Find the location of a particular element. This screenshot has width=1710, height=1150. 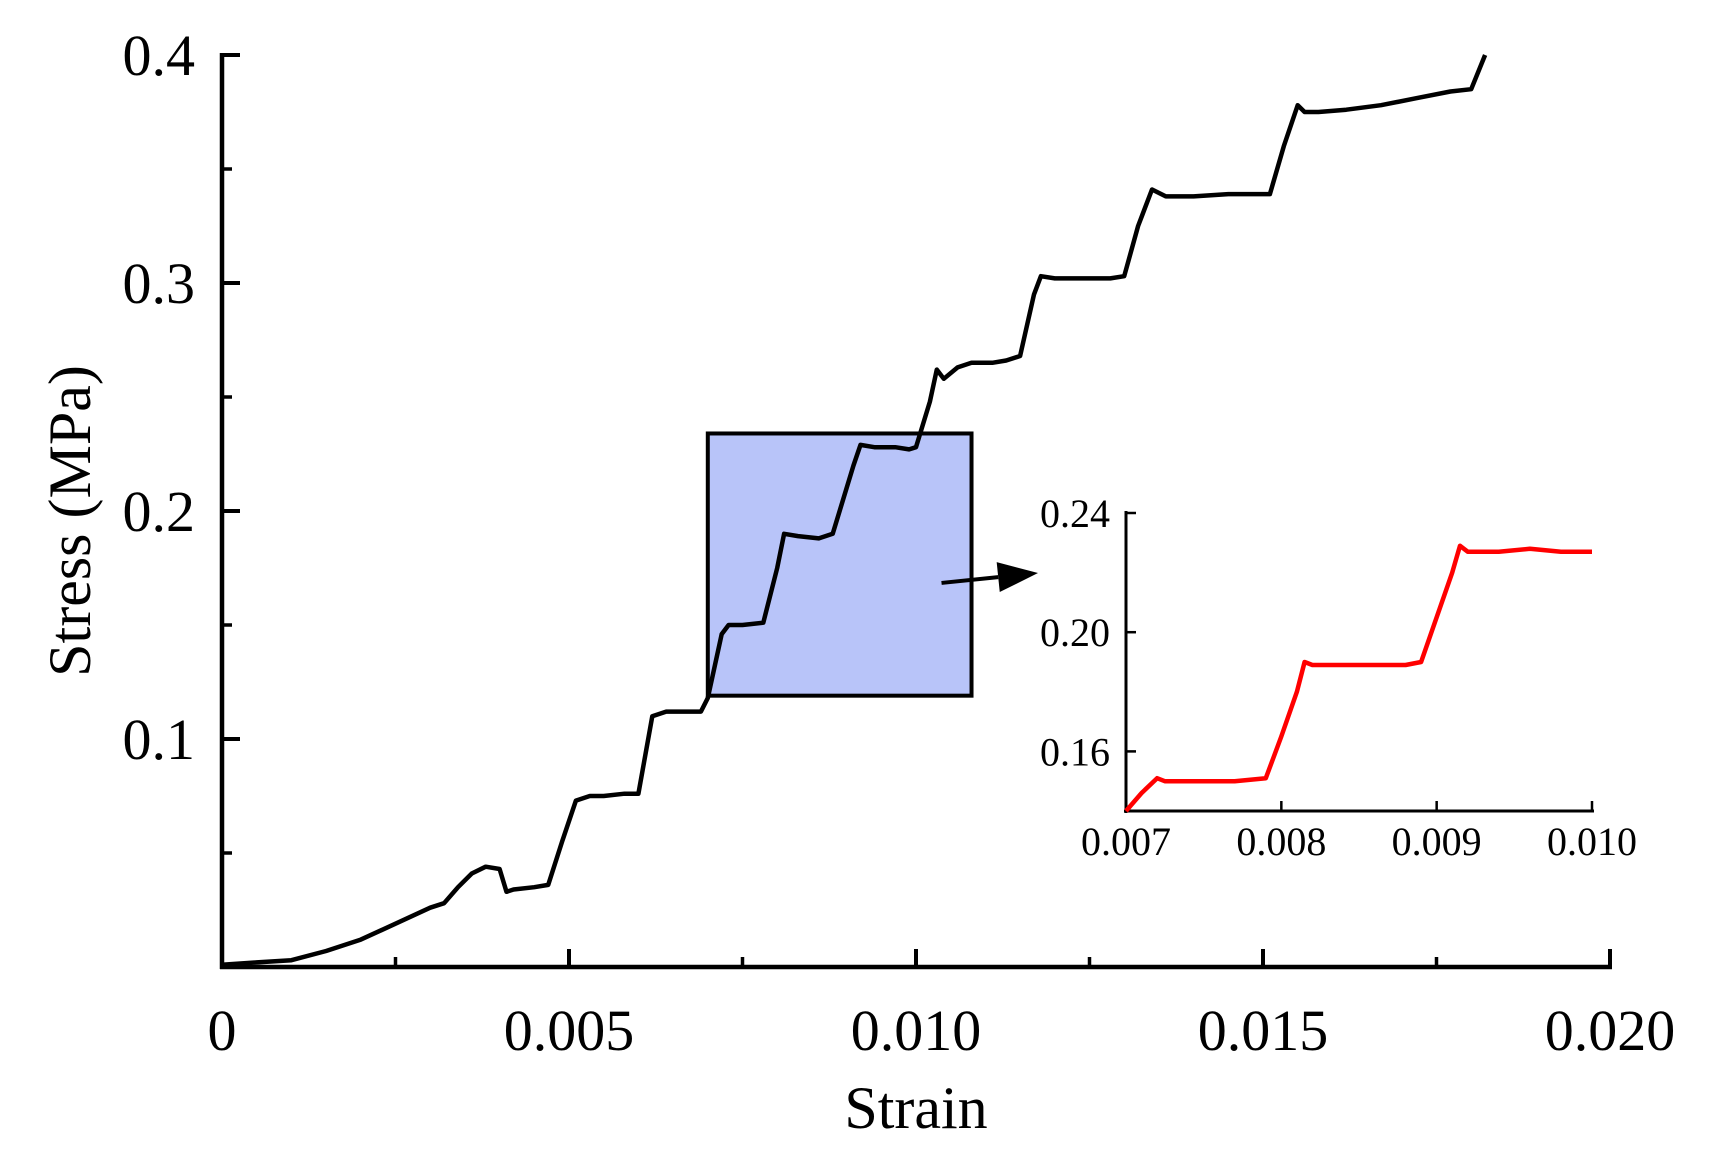

inset-plot: 0.007 0.008 0.009 0.010 0.16 0.20 0.24 is located at coordinates (1338, 677).